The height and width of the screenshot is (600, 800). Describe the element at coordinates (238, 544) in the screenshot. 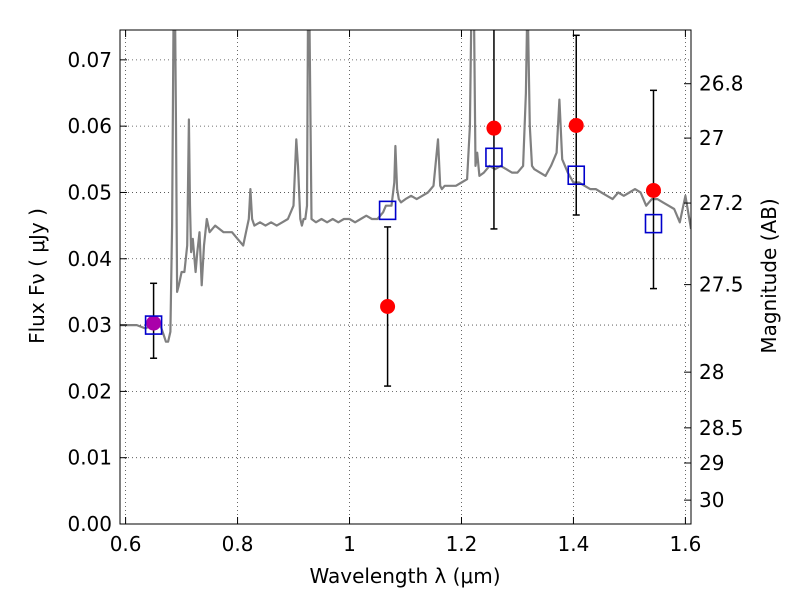

I see `x-tick-label: 0.8` at that location.